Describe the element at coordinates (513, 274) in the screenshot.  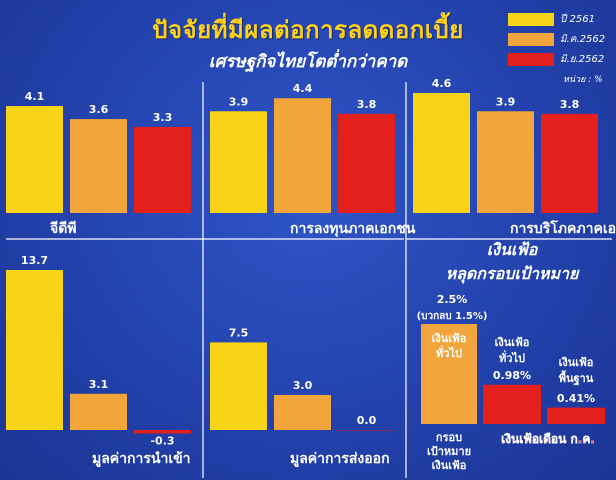
I see `panel-title: หลุดกรอบเป้าหมาย` at that location.